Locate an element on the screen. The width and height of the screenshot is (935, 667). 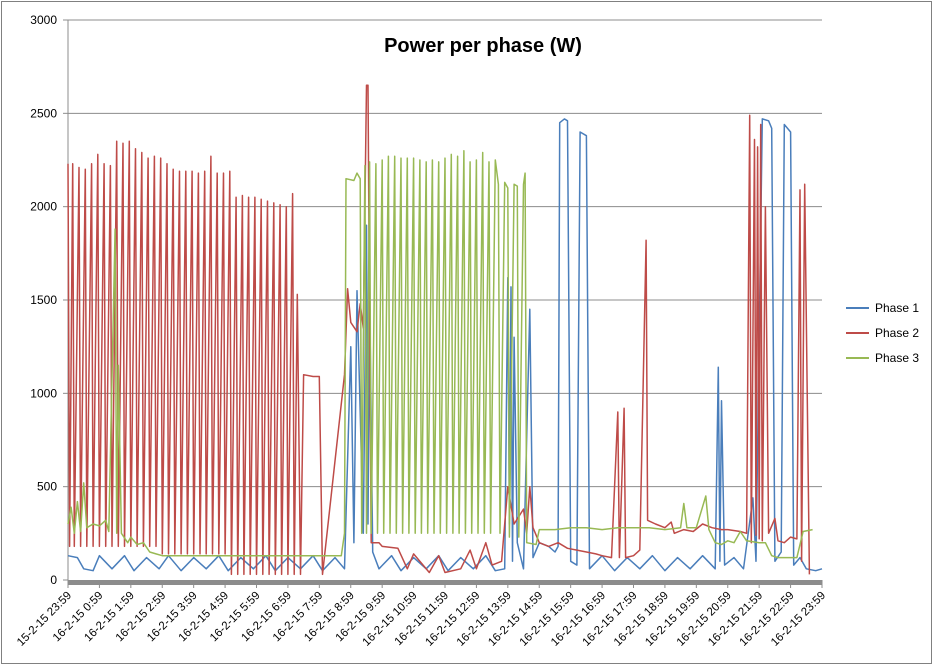
x-tick-label: 16-2-15 18:59 is located at coordinates (641, 619).